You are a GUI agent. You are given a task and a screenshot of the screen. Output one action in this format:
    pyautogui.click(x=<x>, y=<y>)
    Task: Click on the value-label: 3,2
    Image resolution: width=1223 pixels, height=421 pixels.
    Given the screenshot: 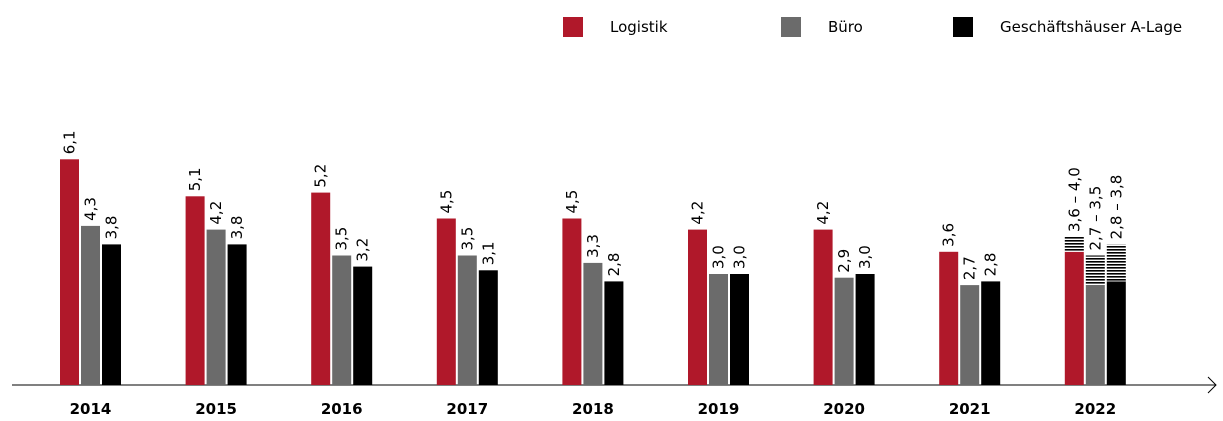 What is the action you would take?
    pyautogui.click(x=363, y=250)
    